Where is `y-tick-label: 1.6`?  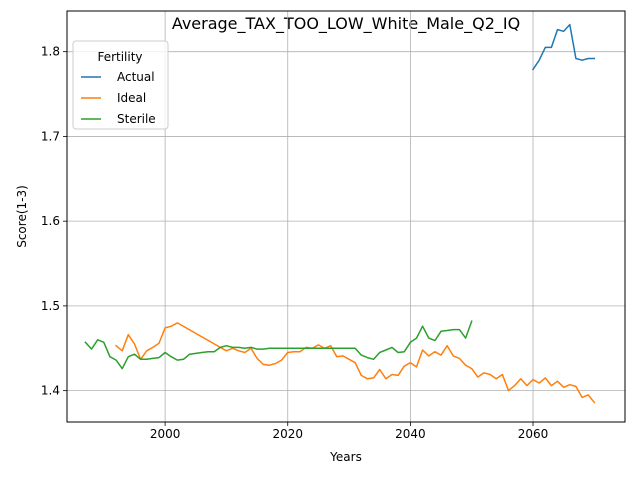 y-tick-label: 1.6 is located at coordinates (50, 221).